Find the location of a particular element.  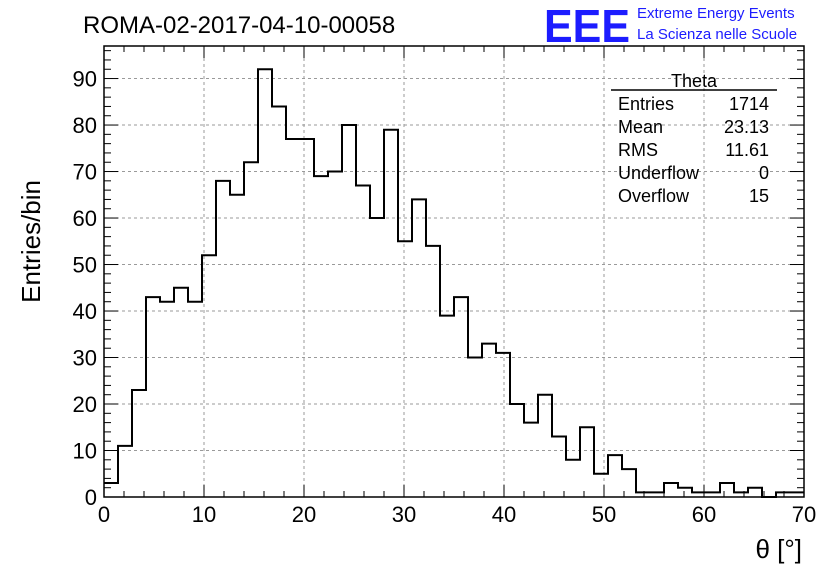

stats-row-value: 15 is located at coordinates (759, 196).